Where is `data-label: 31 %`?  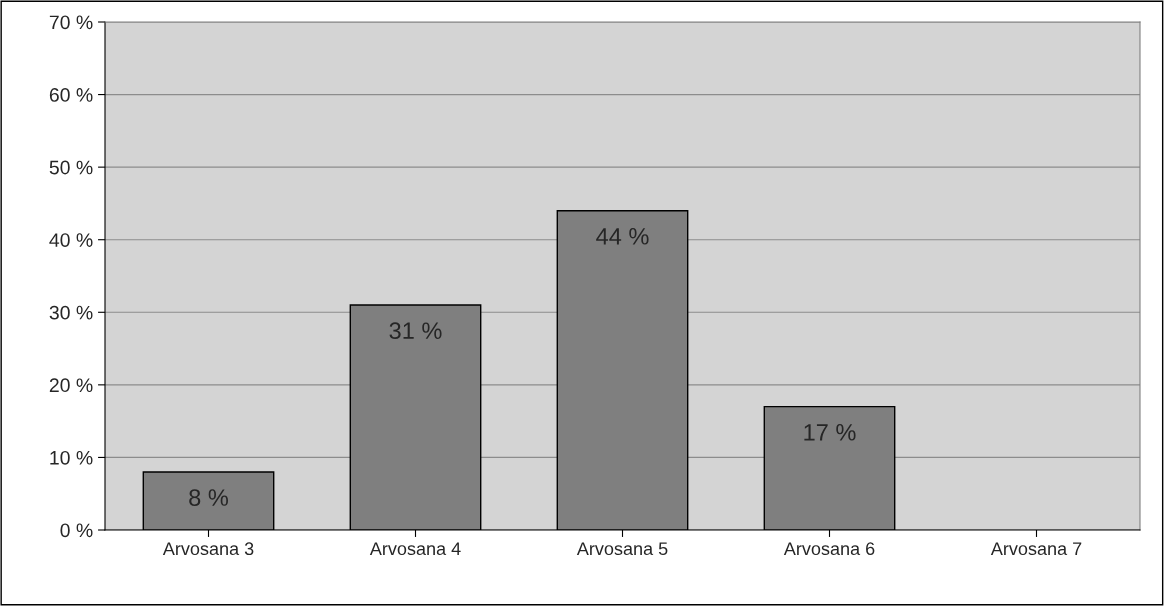
data-label: 31 % is located at coordinates (415, 331).